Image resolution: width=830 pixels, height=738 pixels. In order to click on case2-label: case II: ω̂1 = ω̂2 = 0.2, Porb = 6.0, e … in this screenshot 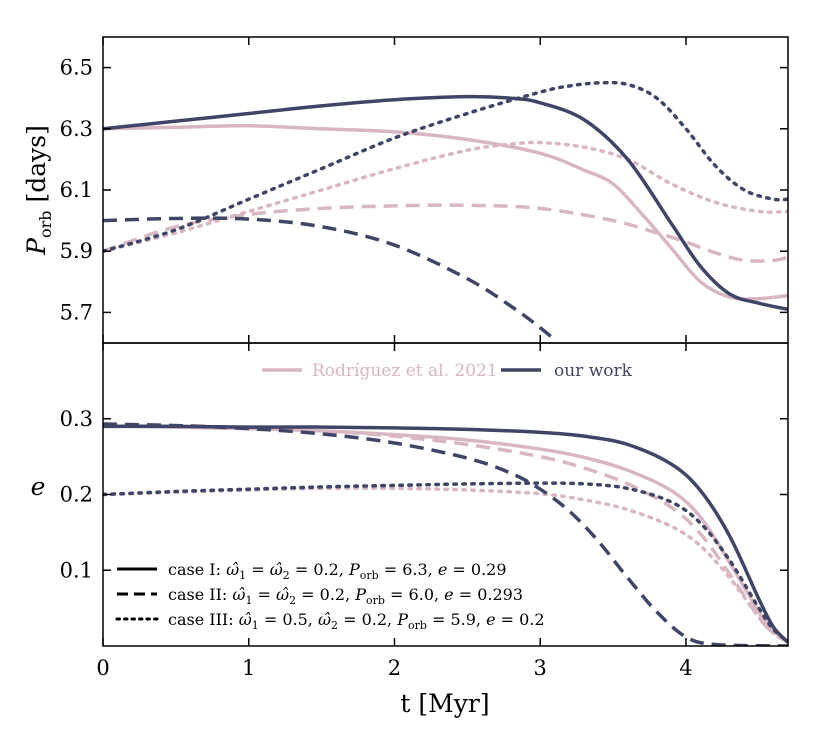, I will do `click(345, 596)`.